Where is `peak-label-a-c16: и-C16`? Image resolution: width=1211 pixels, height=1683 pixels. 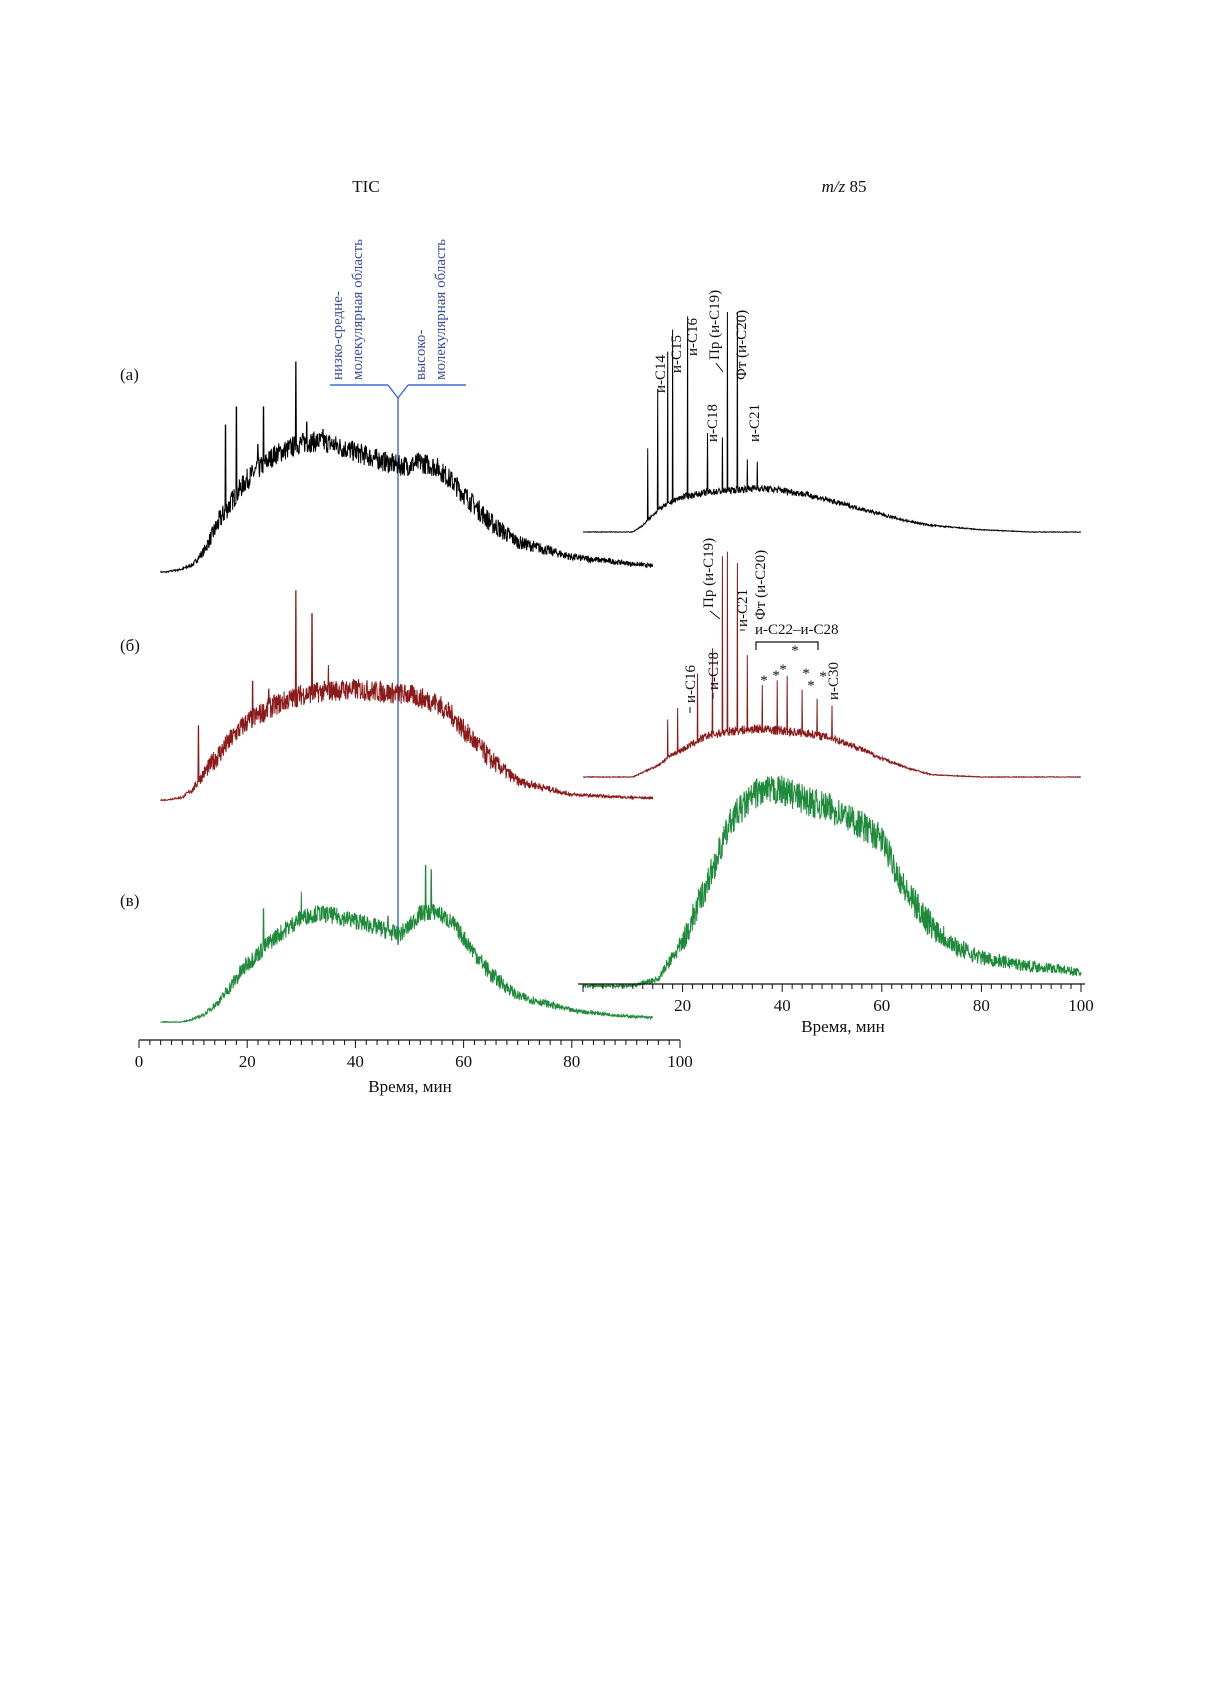 peak-label-a-c16: и-C16 is located at coordinates (693, 336).